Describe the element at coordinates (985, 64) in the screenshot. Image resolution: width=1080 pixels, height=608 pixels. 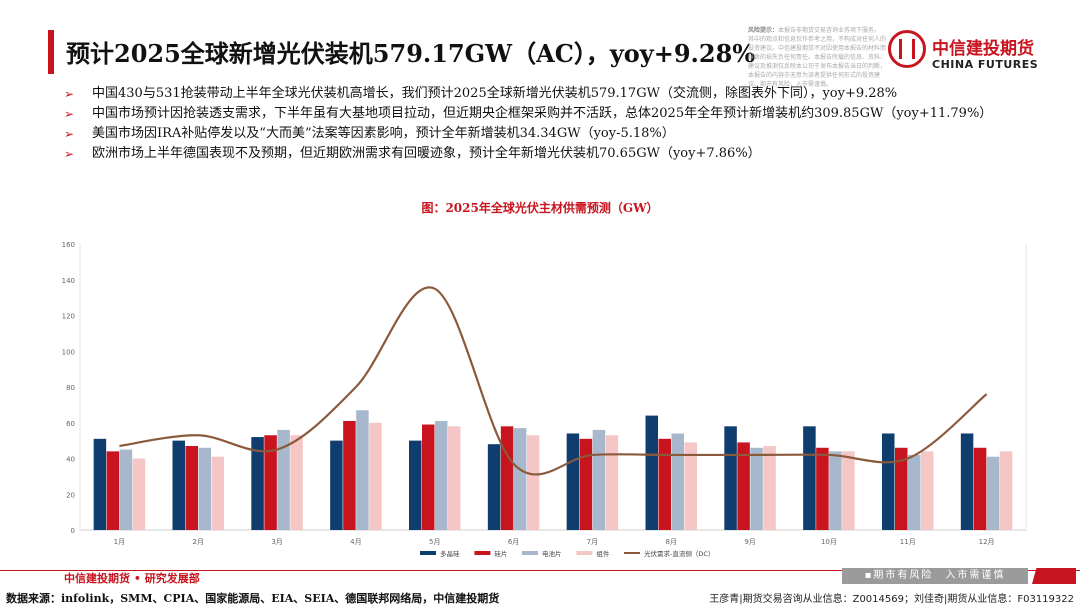
I see `logo-english-name: CHINA FUTURES` at that location.